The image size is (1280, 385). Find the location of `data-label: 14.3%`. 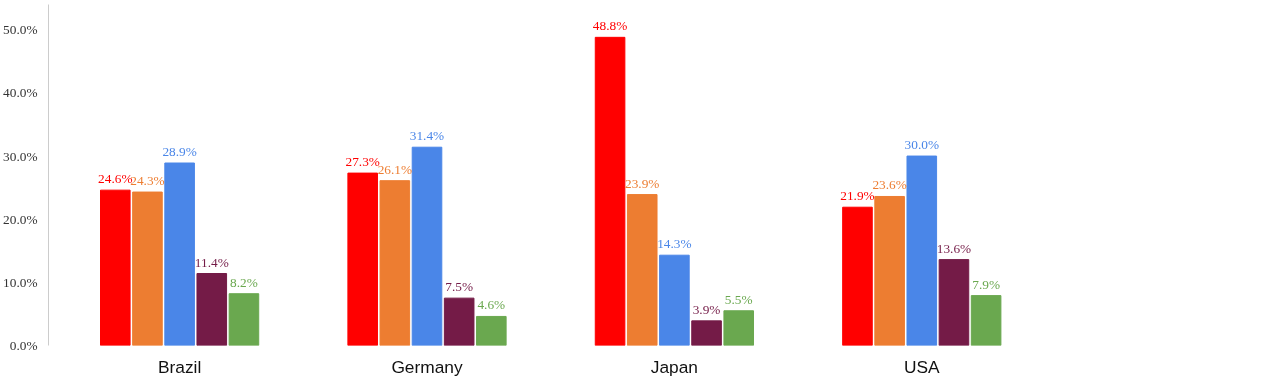

data-label: 14.3% is located at coordinates (674, 244).